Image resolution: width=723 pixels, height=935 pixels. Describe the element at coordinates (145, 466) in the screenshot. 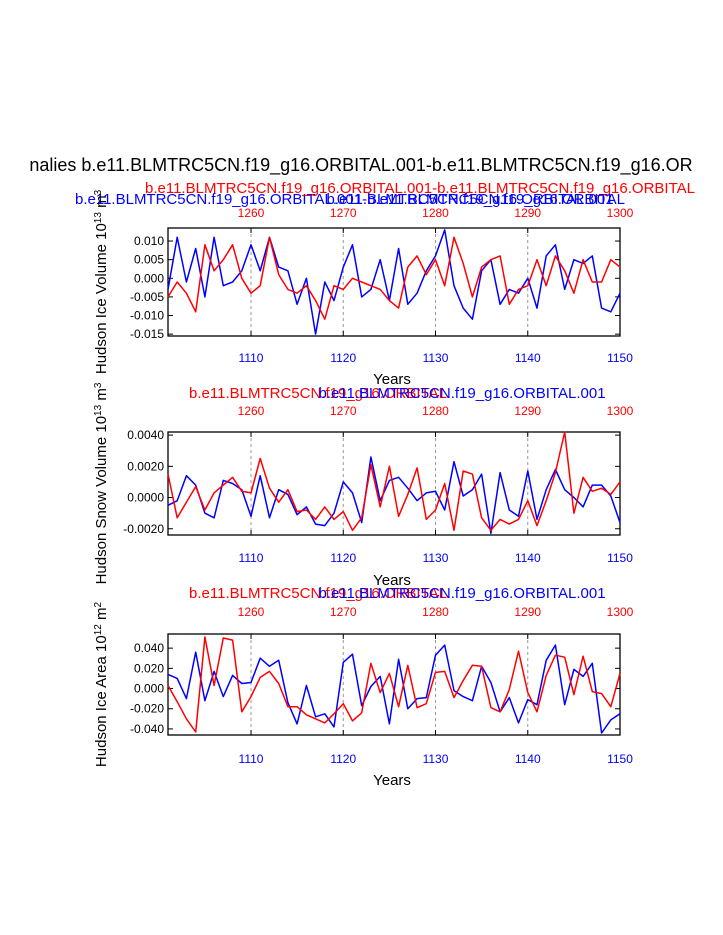

I see `y-tick-label: 0.0020` at that location.